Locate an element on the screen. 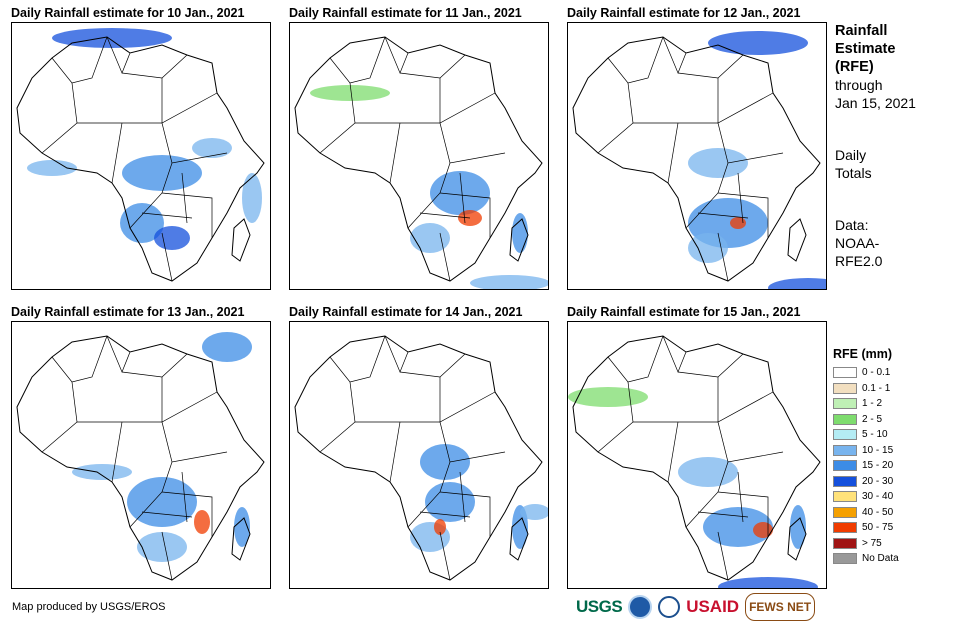 The height and width of the screenshot is (626, 967). legend-label: 0.1 - 1 is located at coordinates (876, 388).